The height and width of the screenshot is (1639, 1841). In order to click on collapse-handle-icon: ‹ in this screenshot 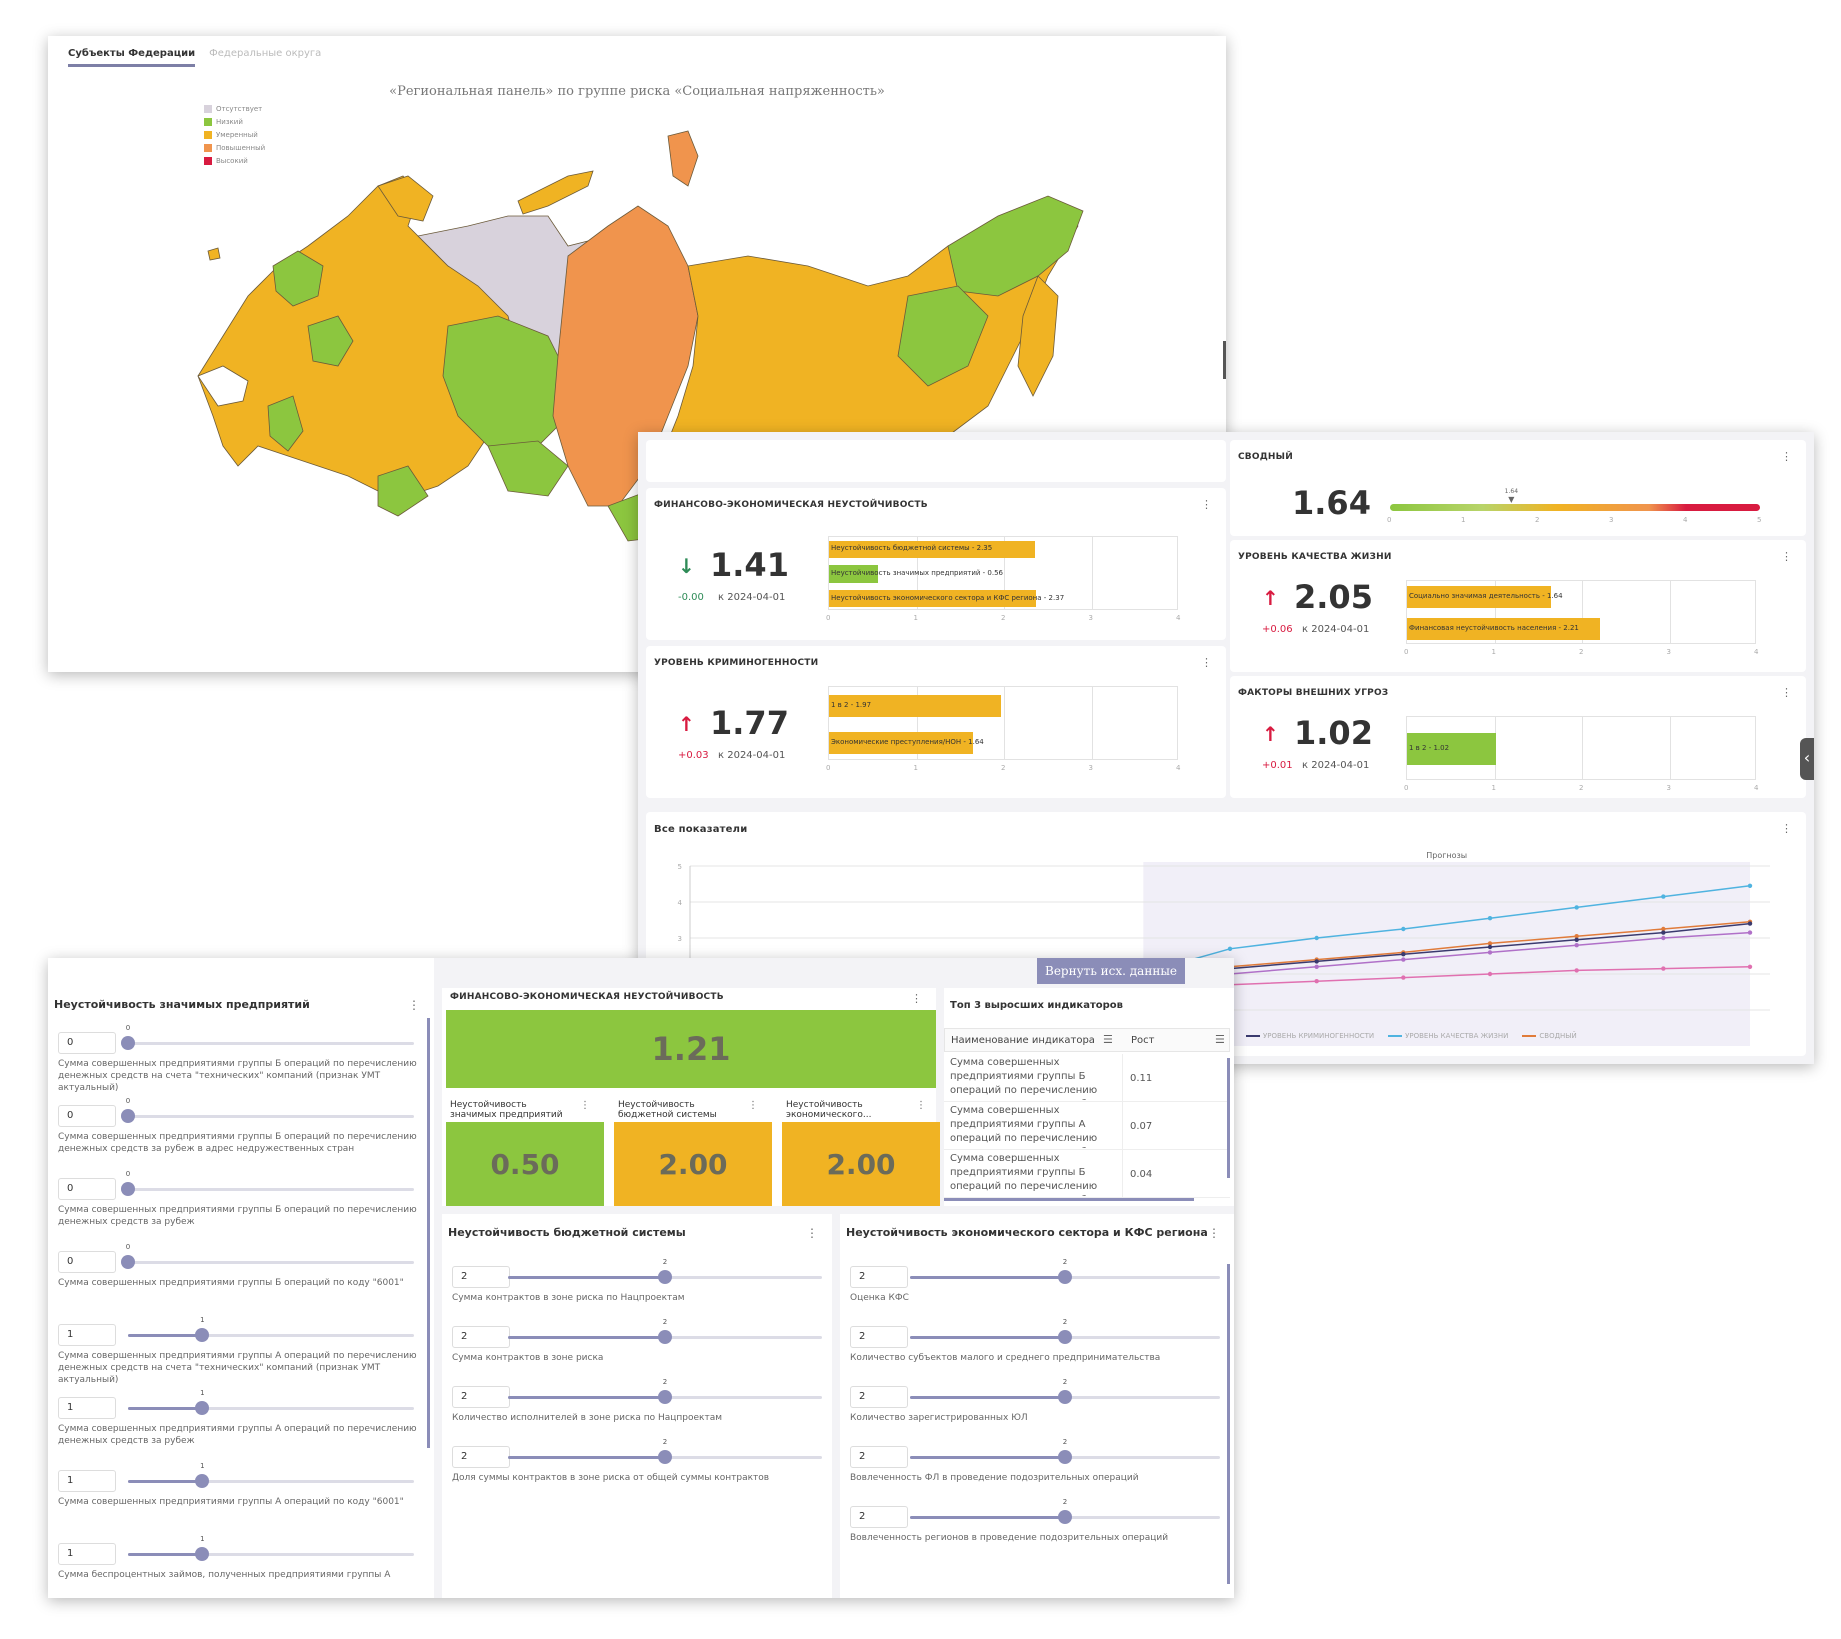, I will do `click(1807, 759)`.